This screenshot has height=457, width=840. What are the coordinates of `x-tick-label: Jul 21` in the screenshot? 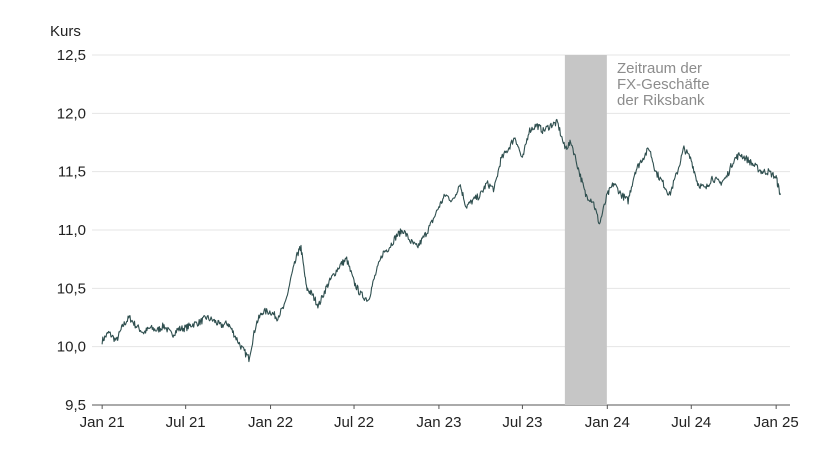 It's located at (186, 422).